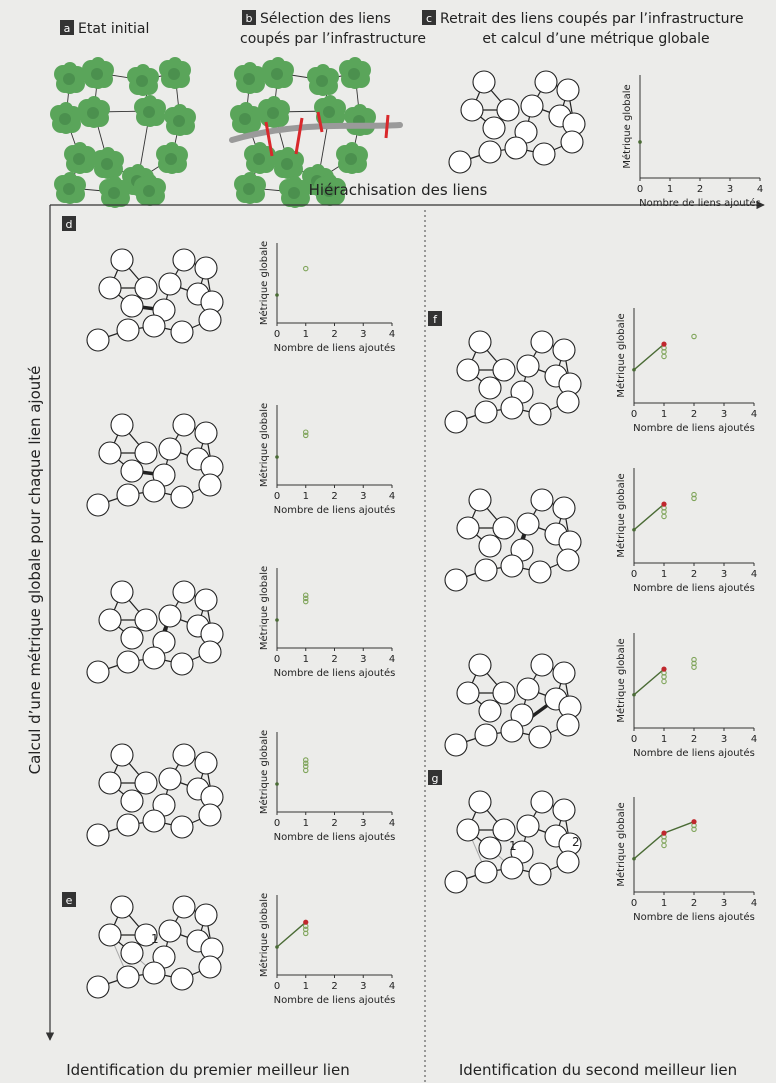 This screenshot has width=776, height=1083. What do you see at coordinates (69, 900) in the screenshot?
I see `panel-e-letter: e` at bounding box center [69, 900].